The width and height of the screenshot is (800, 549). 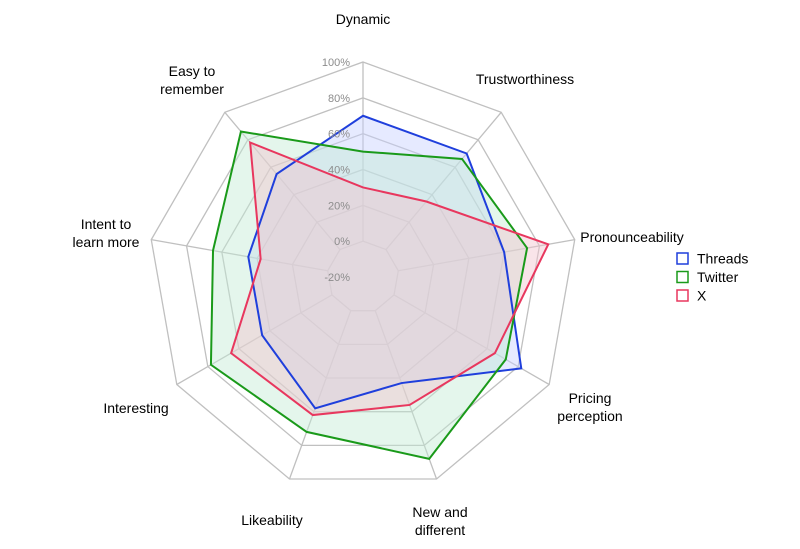 What do you see at coordinates (336, 63) in the screenshot?
I see `radial-tick-label: 100%` at bounding box center [336, 63].